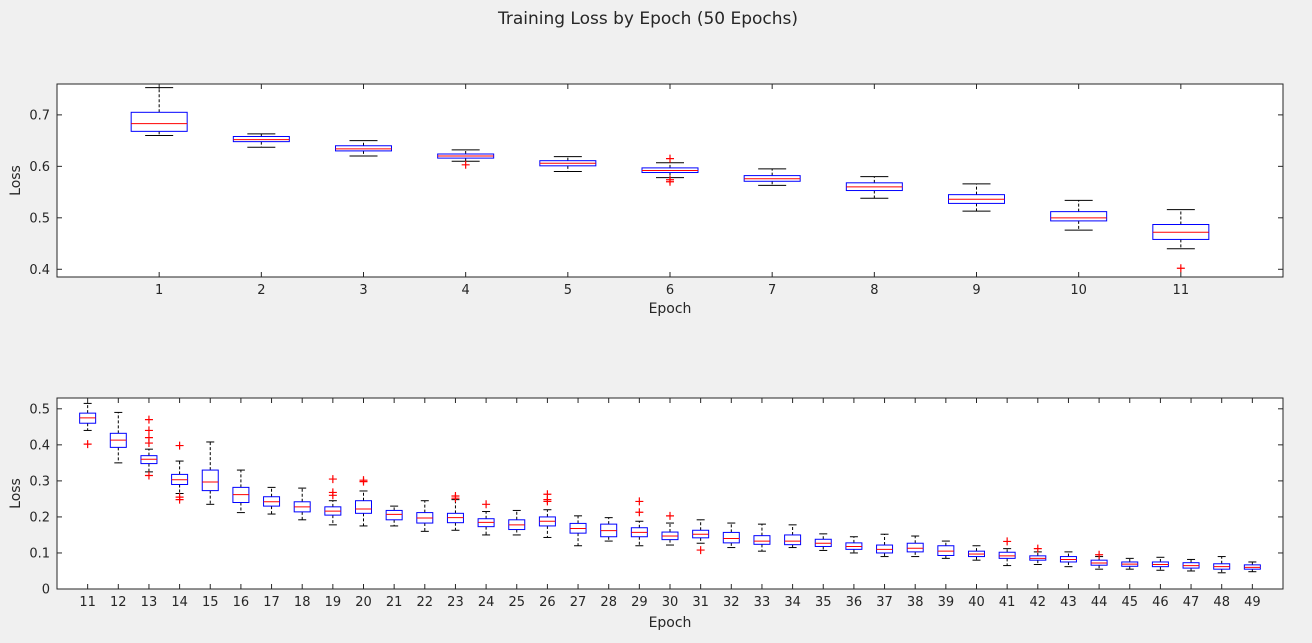 This screenshot has height=643, width=1312. Describe the element at coordinates (731, 602) in the screenshot. I see `x-tick-label: 32` at that location.